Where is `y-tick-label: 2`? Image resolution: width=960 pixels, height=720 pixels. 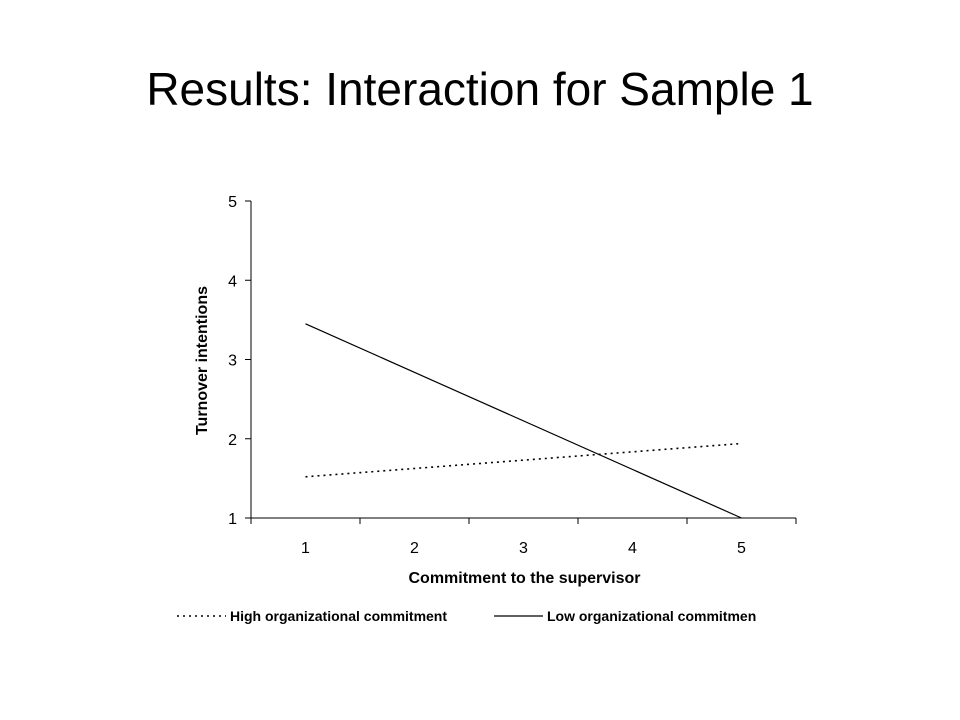 y-tick-label: 2 is located at coordinates (232, 440).